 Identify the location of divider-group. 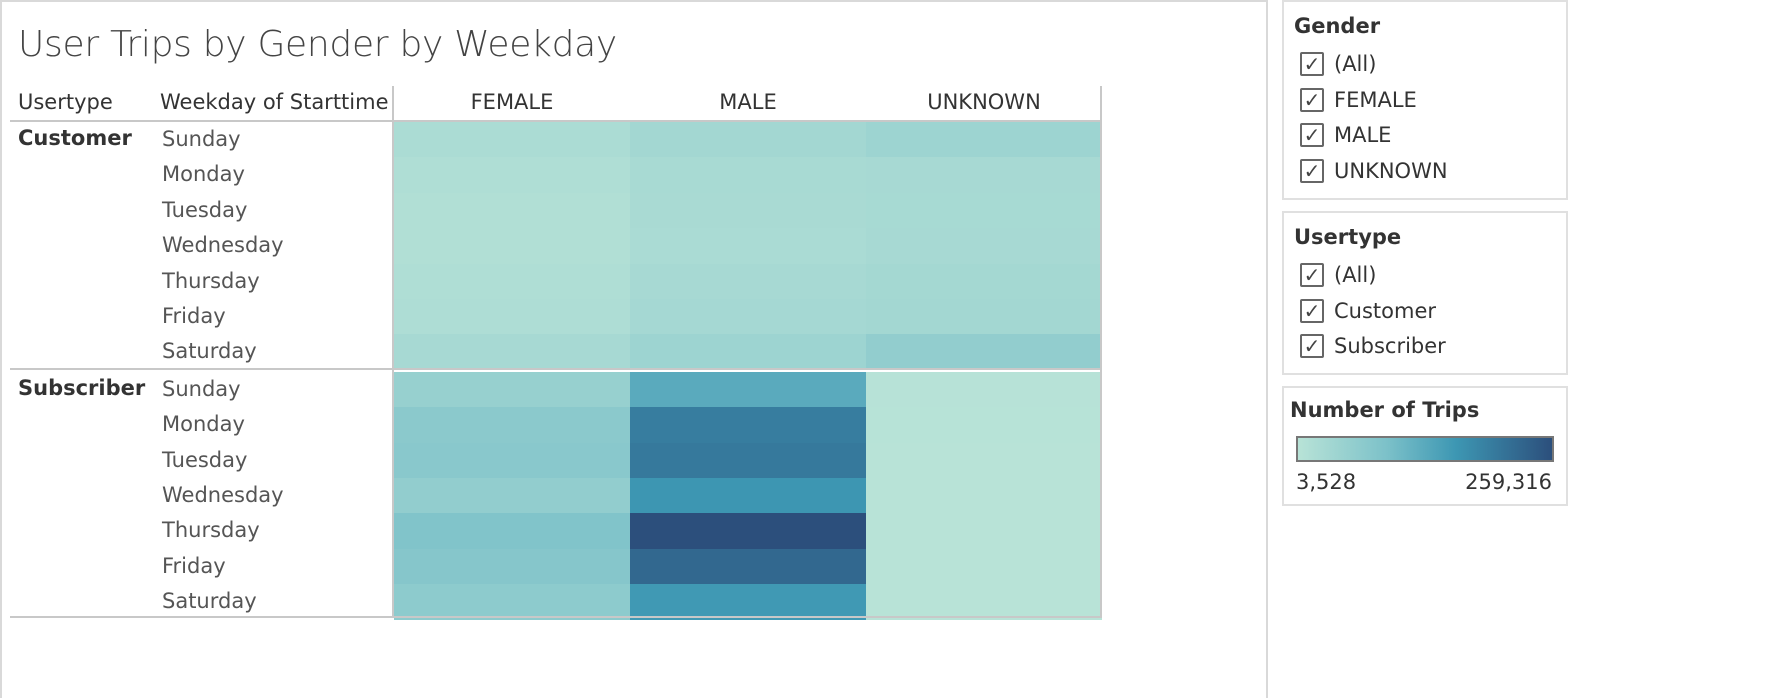
(556, 369).